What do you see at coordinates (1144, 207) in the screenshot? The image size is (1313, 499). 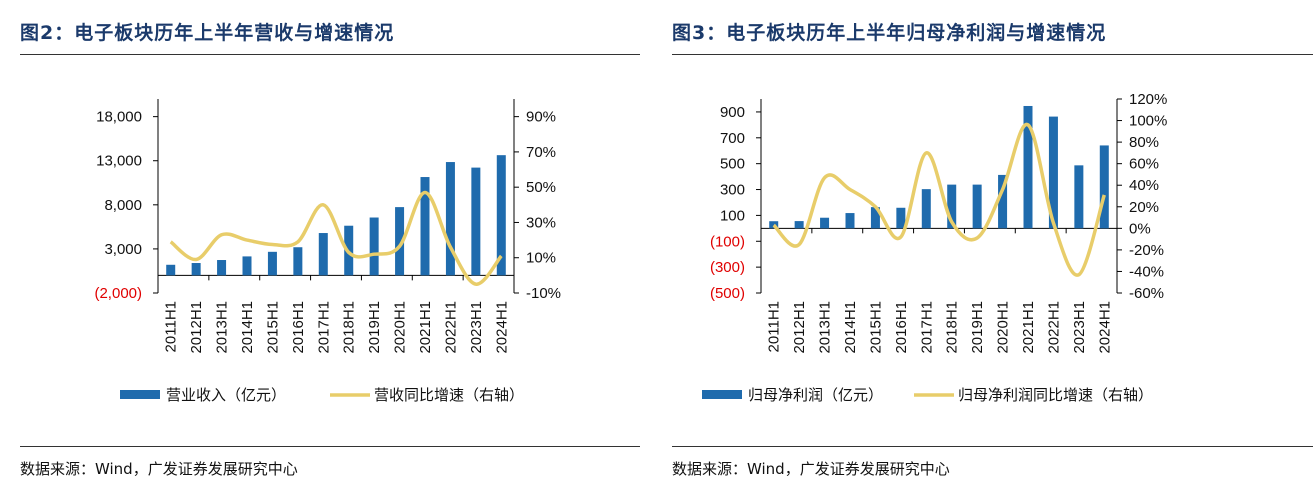 I see `right-tick-label: 20%` at bounding box center [1144, 207].